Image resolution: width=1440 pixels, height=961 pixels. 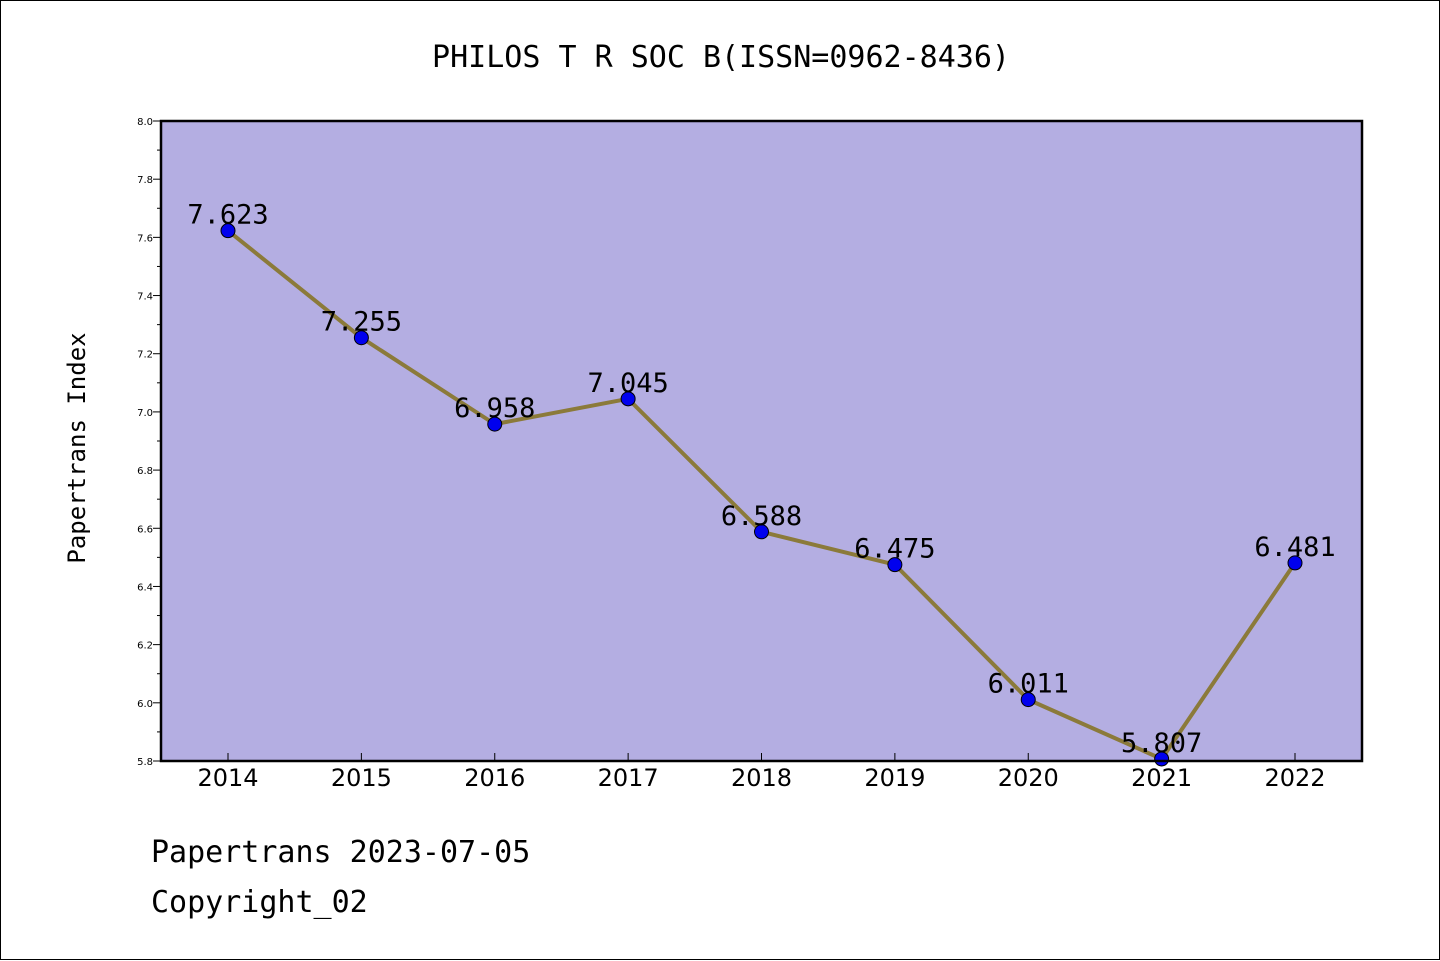 I want to click on x-tick-label: 2018, so click(x=761, y=778).